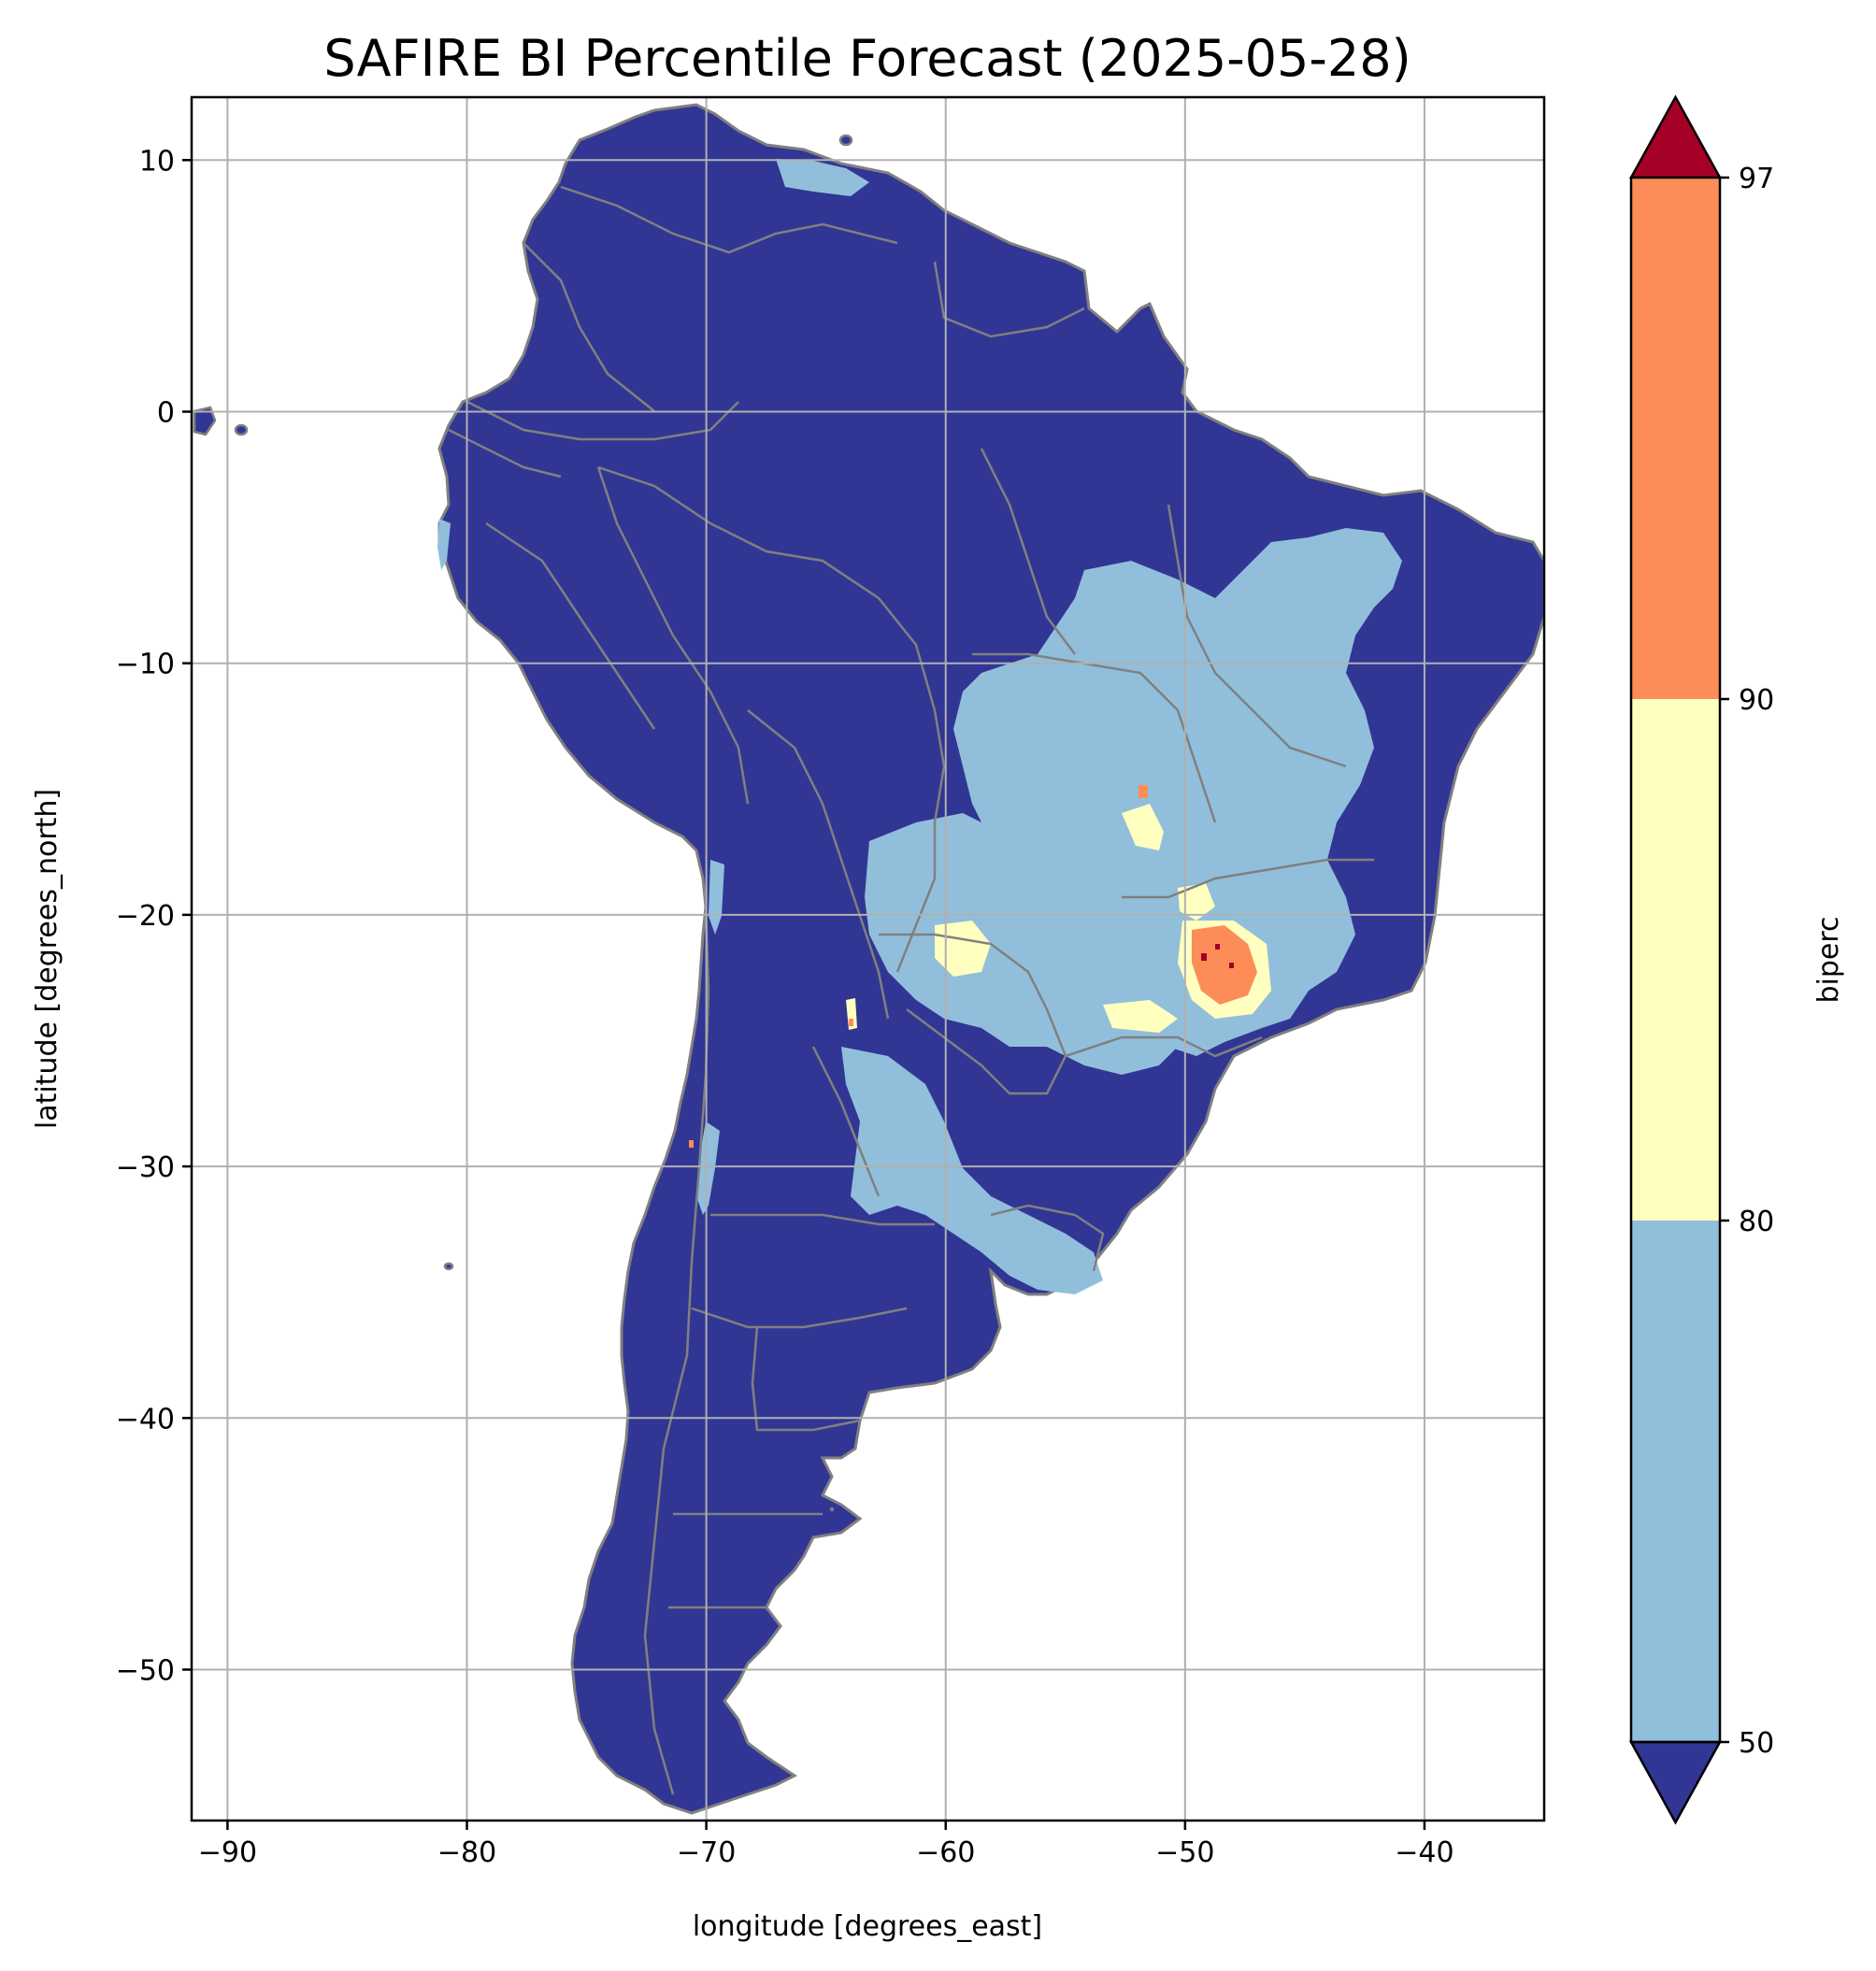 This screenshot has height=1971, width=1876. What do you see at coordinates (571, 625) in the screenshot?
I see `border-peru-internal` at bounding box center [571, 625].